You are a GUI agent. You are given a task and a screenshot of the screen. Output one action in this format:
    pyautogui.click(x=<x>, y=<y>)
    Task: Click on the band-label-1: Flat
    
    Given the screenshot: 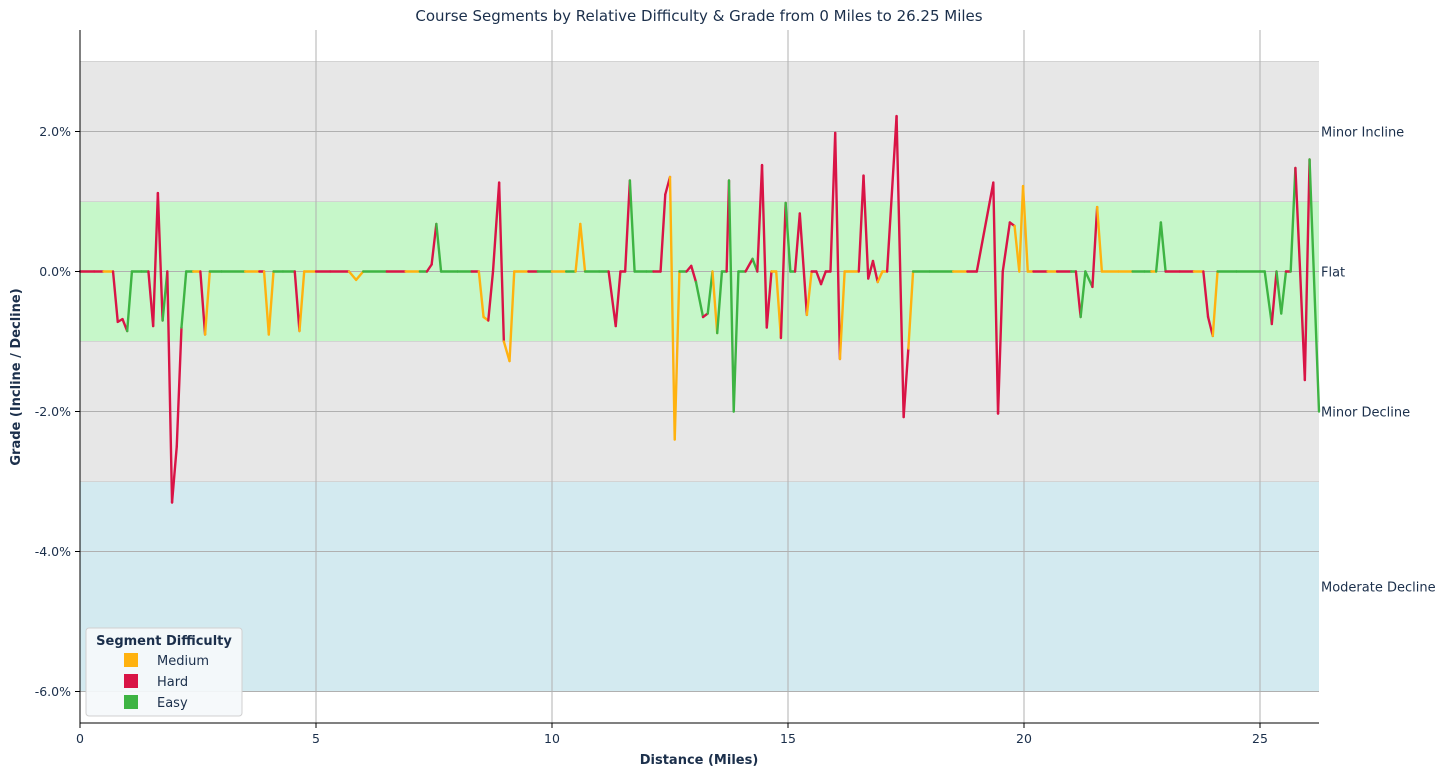 What is the action you would take?
    pyautogui.click(x=1333, y=273)
    